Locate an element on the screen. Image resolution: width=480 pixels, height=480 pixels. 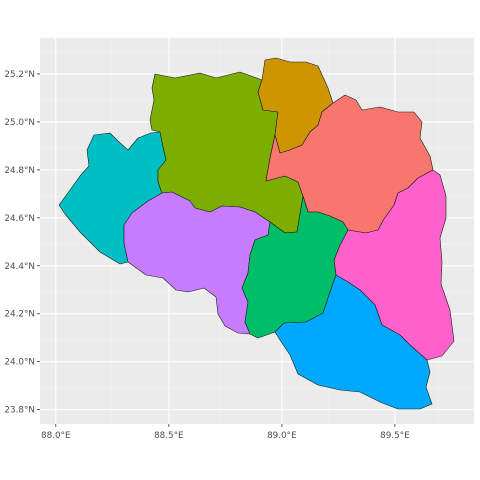
x-tick-label: 89.5°E is located at coordinates (395, 436).